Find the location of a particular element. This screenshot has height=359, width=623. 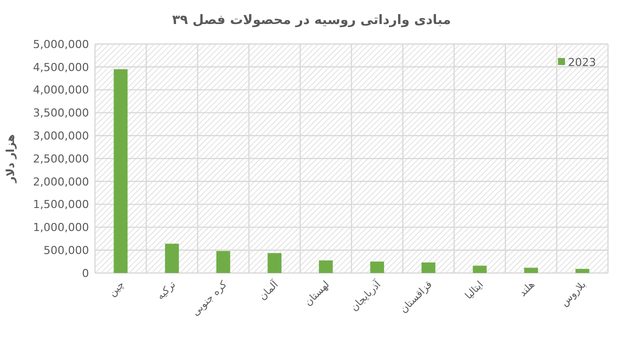

y-tick-label: 2,000,000 is located at coordinates (61, 181).